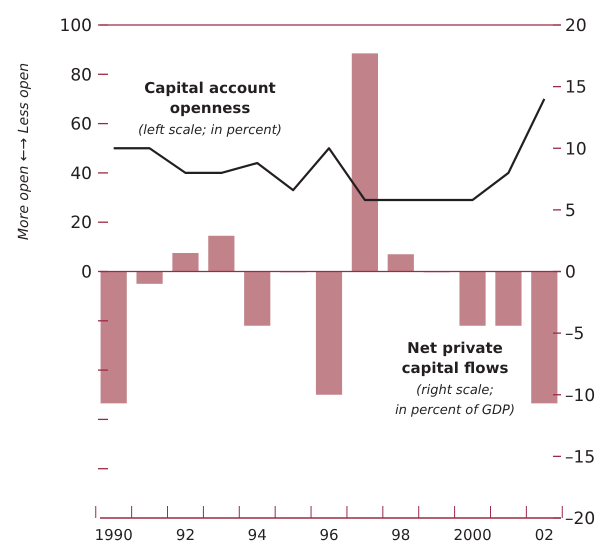 The width and height of the screenshot is (601, 544). What do you see at coordinates (580, 519) in the screenshot?
I see `y2-tick-label: –20` at bounding box center [580, 519].